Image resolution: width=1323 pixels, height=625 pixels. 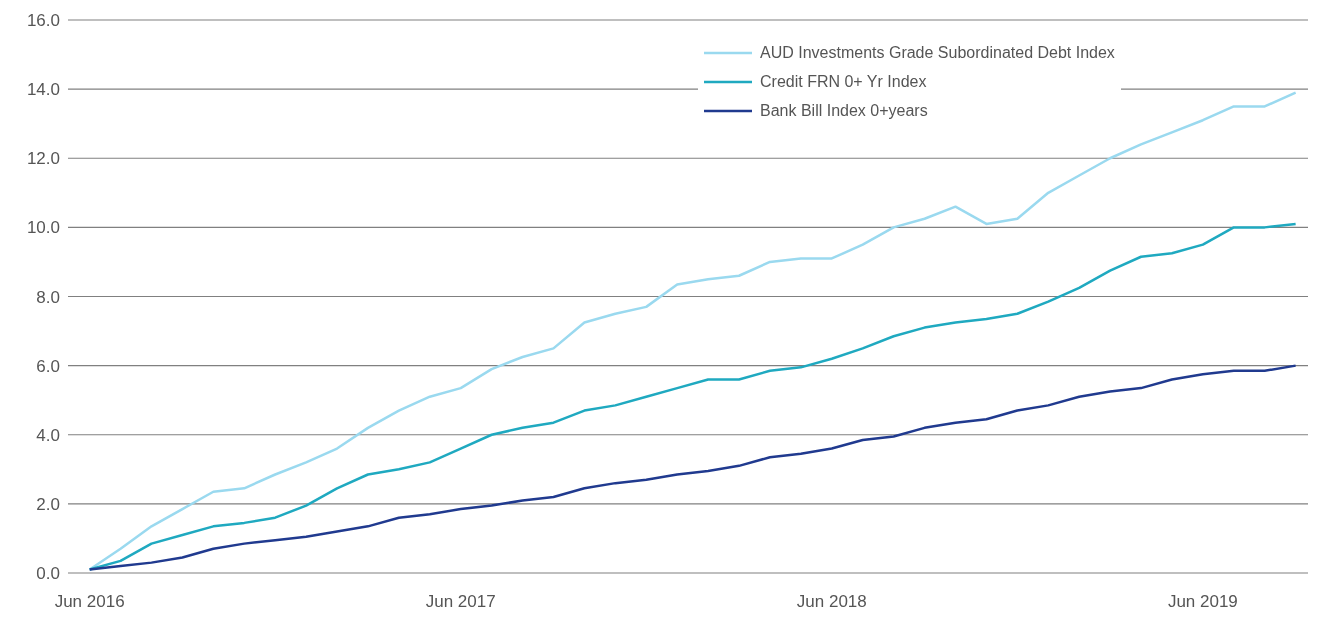 What do you see at coordinates (831, 602) in the screenshot?
I see `x-tick-label: Jun 2018` at bounding box center [831, 602].